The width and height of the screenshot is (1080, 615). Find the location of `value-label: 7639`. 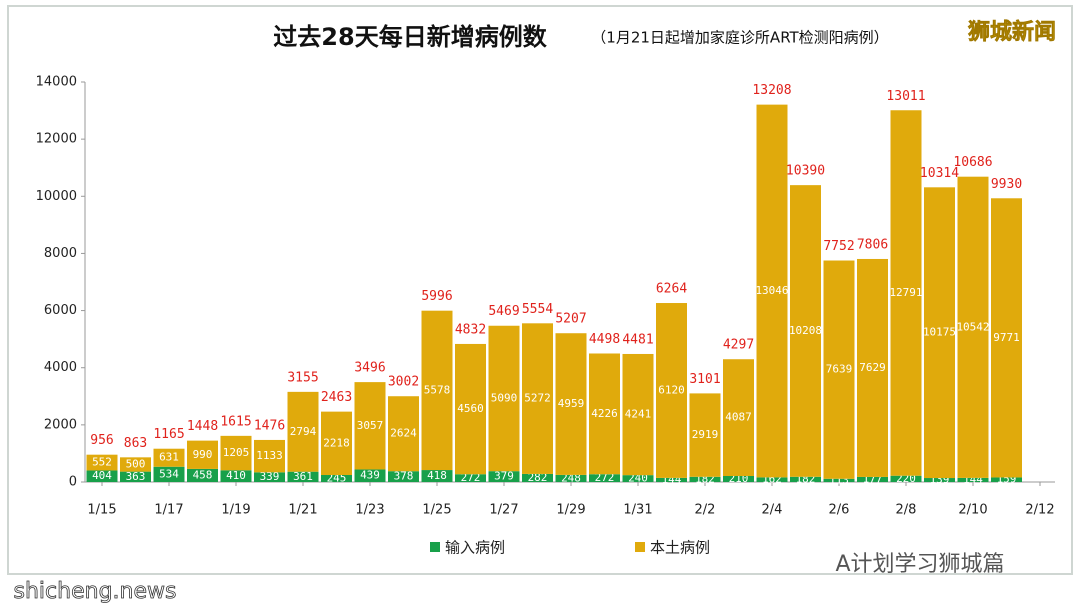

value-label: 7639 is located at coordinates (839, 369).